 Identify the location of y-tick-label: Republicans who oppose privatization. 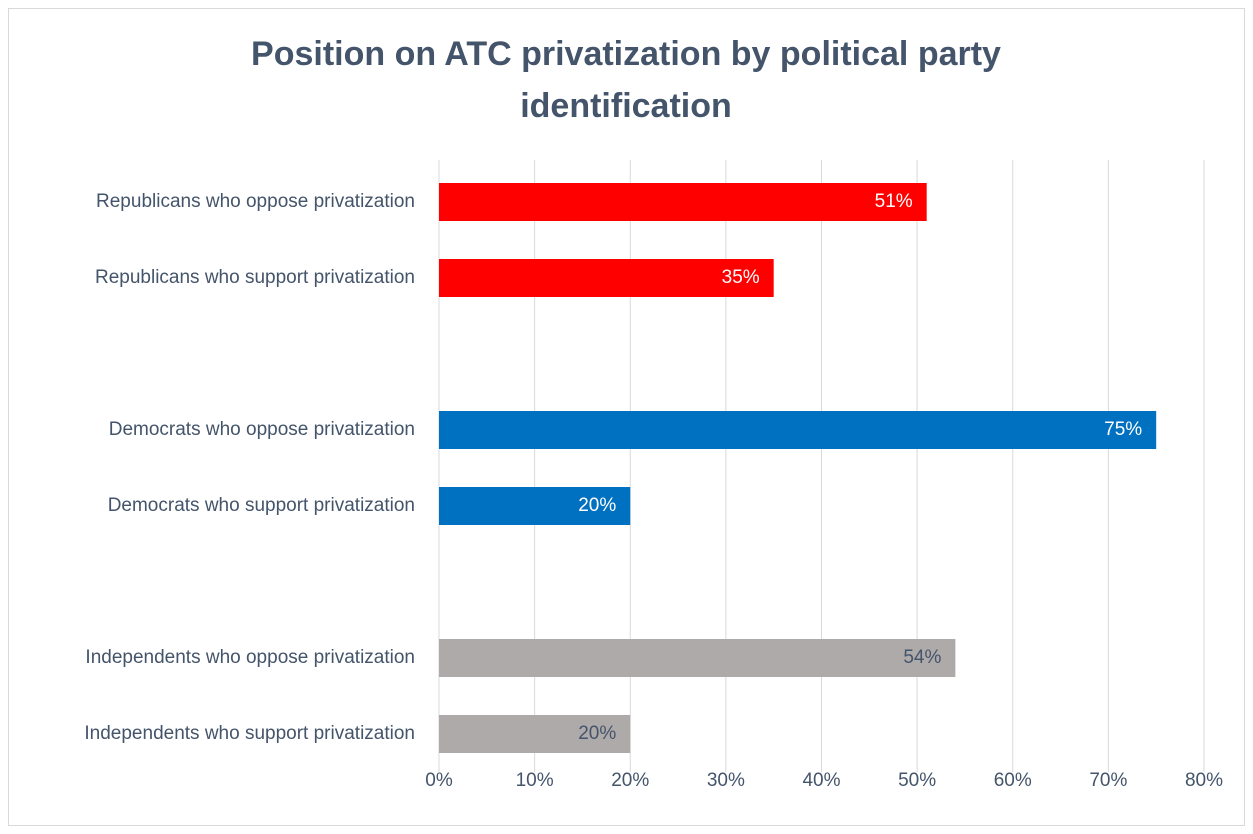
(255, 201).